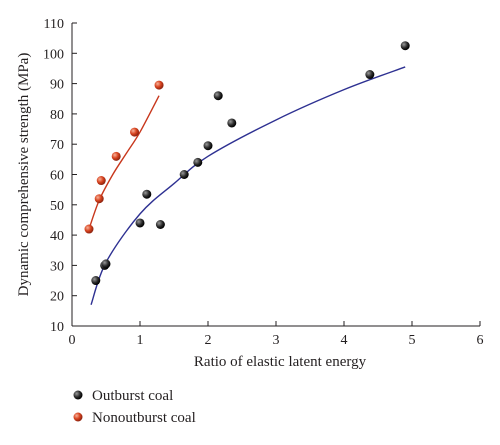 Image resolution: width=500 pixels, height=445 pixels. Describe the element at coordinates (57, 115) in the screenshot. I see `y-tick-label: 80` at that location.